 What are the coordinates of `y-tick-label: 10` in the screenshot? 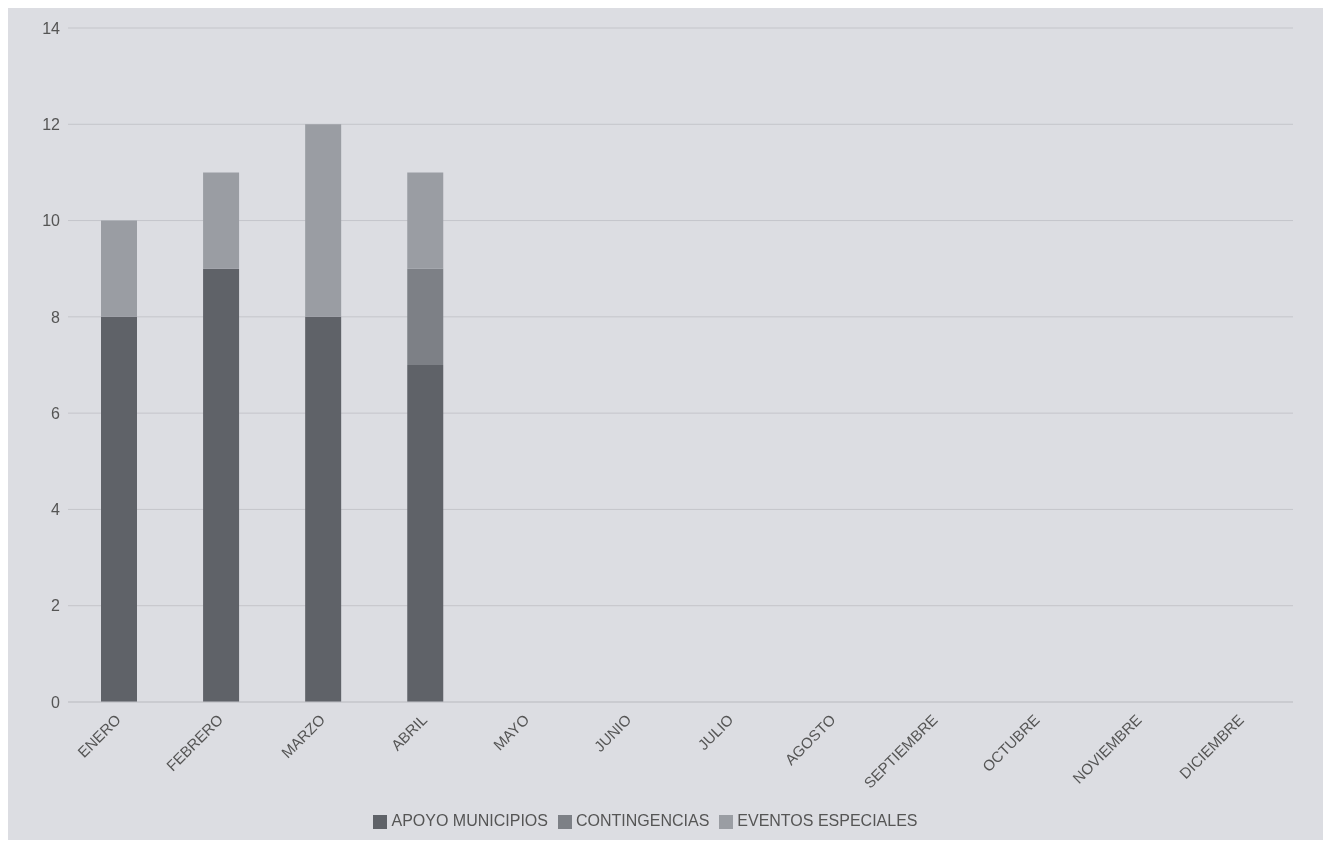 It's located at (51, 221).